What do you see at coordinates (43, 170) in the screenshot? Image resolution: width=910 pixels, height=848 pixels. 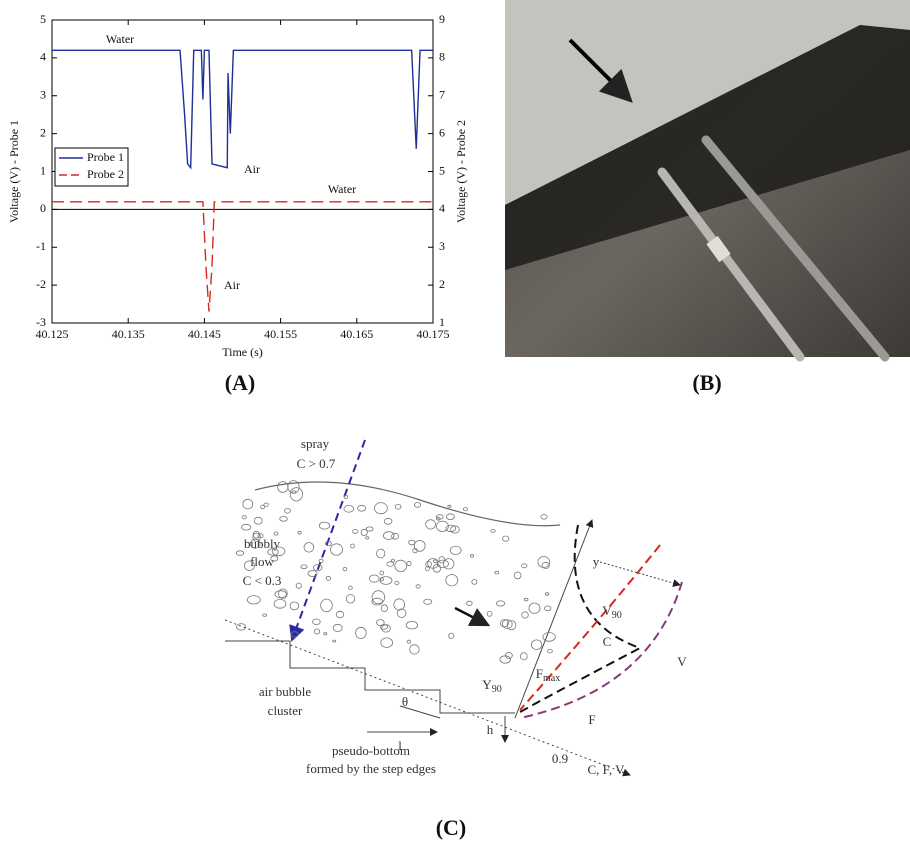 I see `y-tick-label: 1` at bounding box center [43, 170].